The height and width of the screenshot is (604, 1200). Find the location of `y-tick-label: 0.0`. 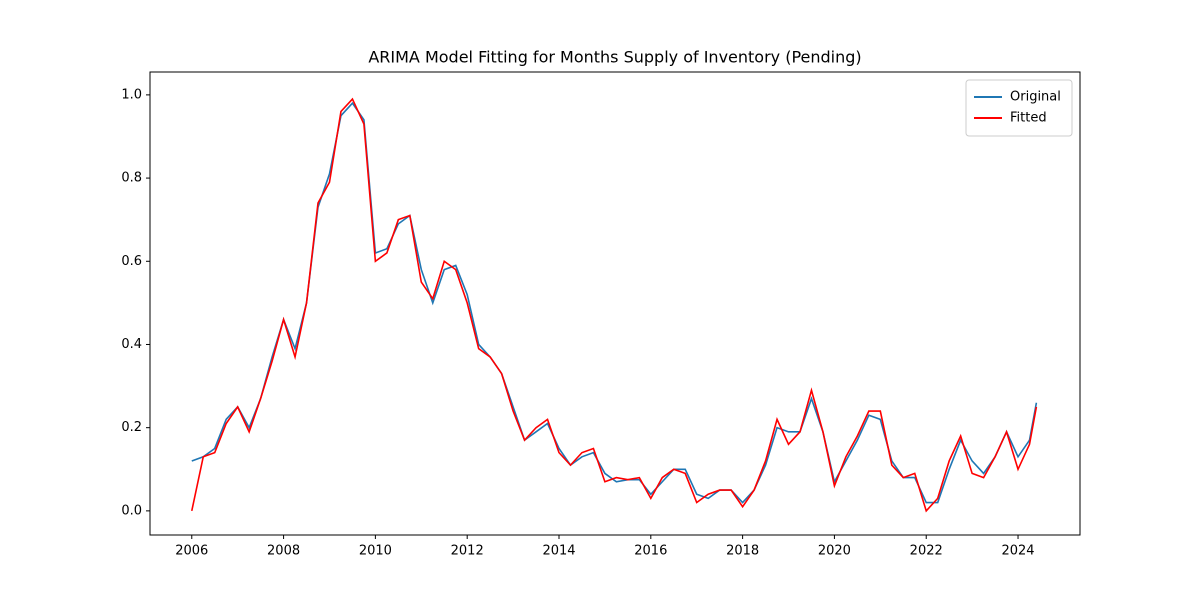

y-tick-label: 0.0 is located at coordinates (131, 510).